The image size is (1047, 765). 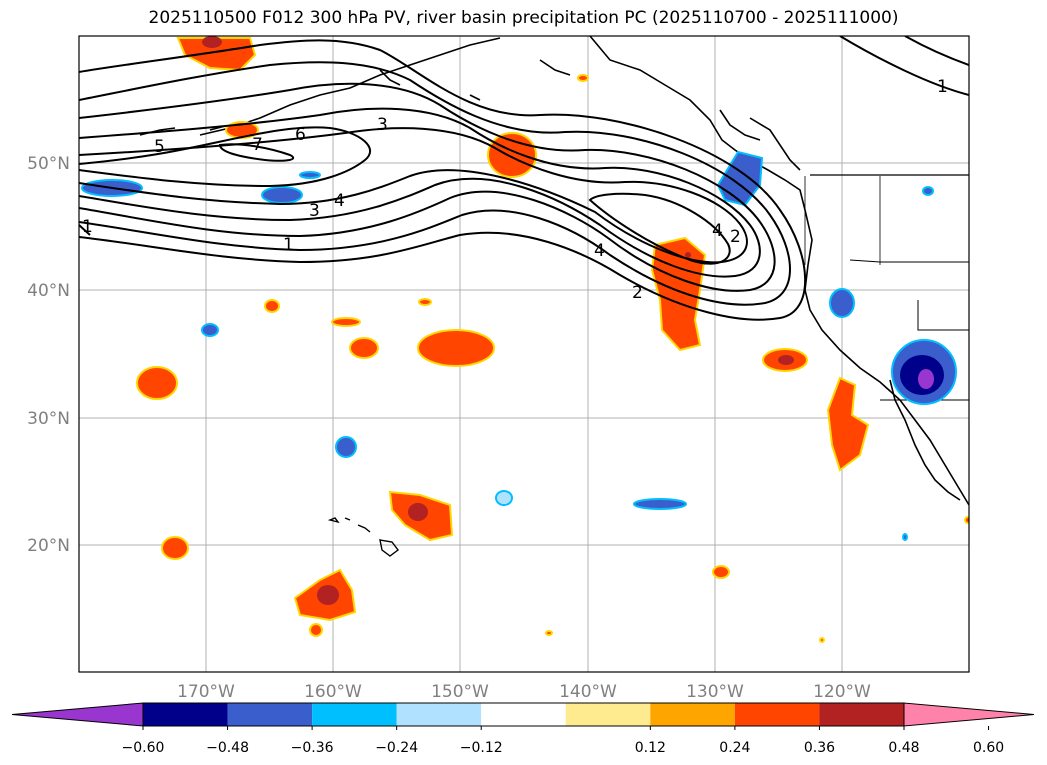 What do you see at coordinates (396, 748) in the screenshot?
I see `colorbar-tick-label: −0.24` at bounding box center [396, 748].